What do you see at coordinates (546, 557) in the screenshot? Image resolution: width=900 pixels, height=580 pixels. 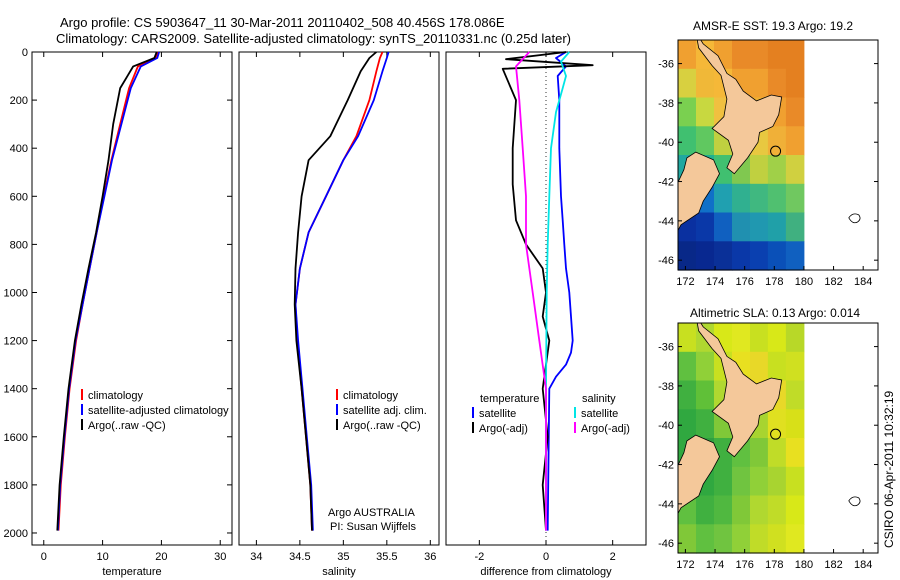 I see `x-tick-label: 0` at bounding box center [546, 557].